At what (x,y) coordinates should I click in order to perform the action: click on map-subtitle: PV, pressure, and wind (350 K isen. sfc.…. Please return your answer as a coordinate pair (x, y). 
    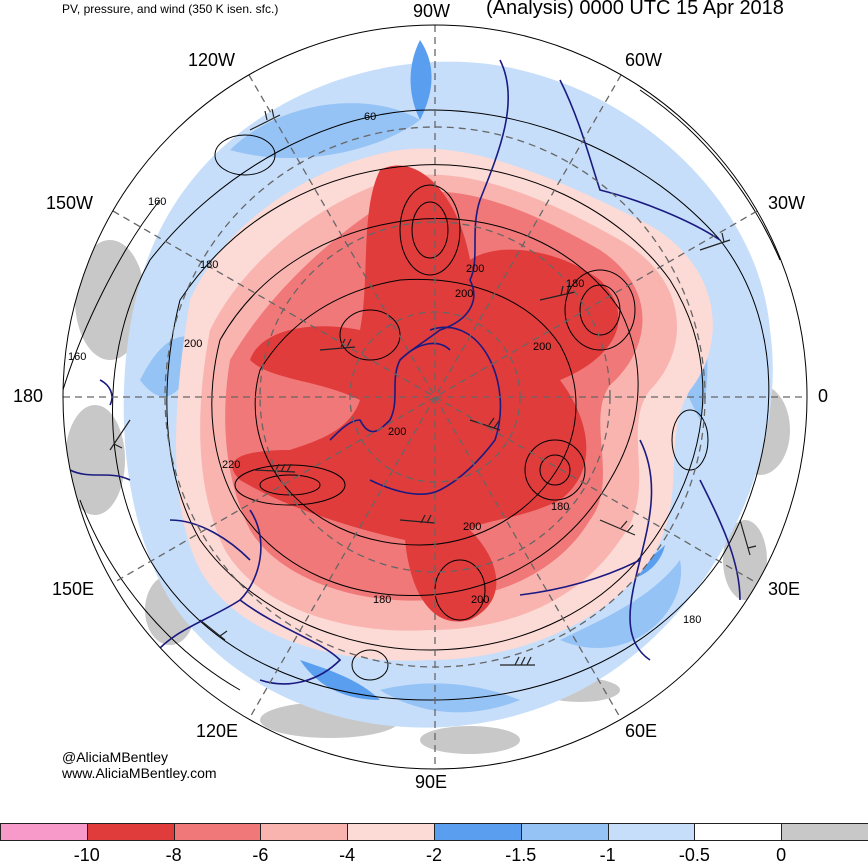
    Looking at the image, I should click on (170, 9).